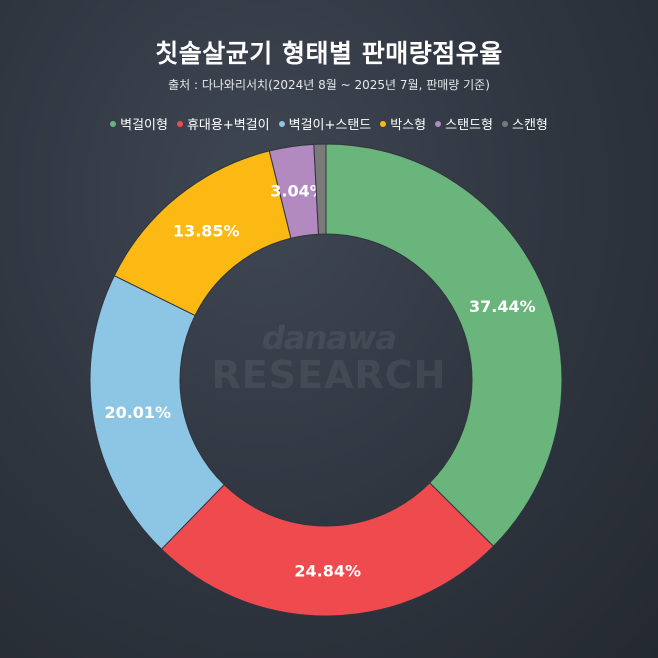 This screenshot has height=658, width=658. I want to click on chart-title: 칫솔살균기 형태별 판매량점유율, so click(329, 53).